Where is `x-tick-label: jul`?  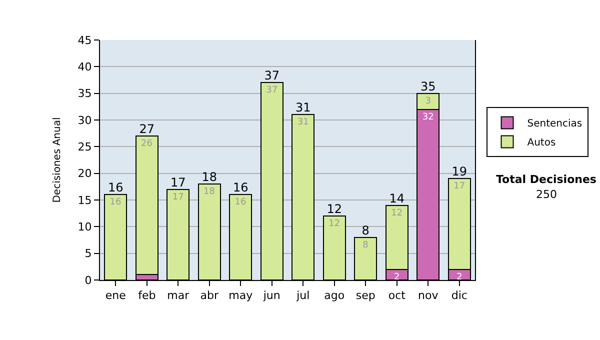 x-tick-label: jul is located at coordinates (303, 295).